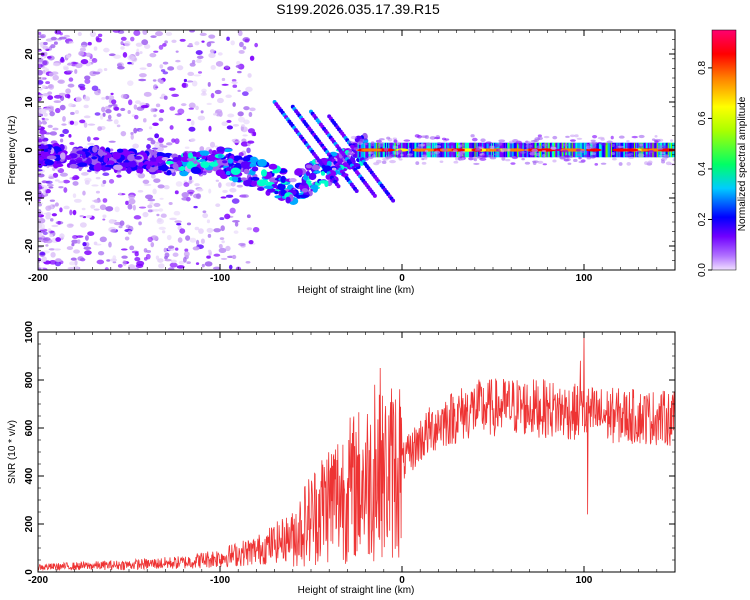  I want to click on spectrogram-ylabel: Frequency (Hz), so click(12, 150).